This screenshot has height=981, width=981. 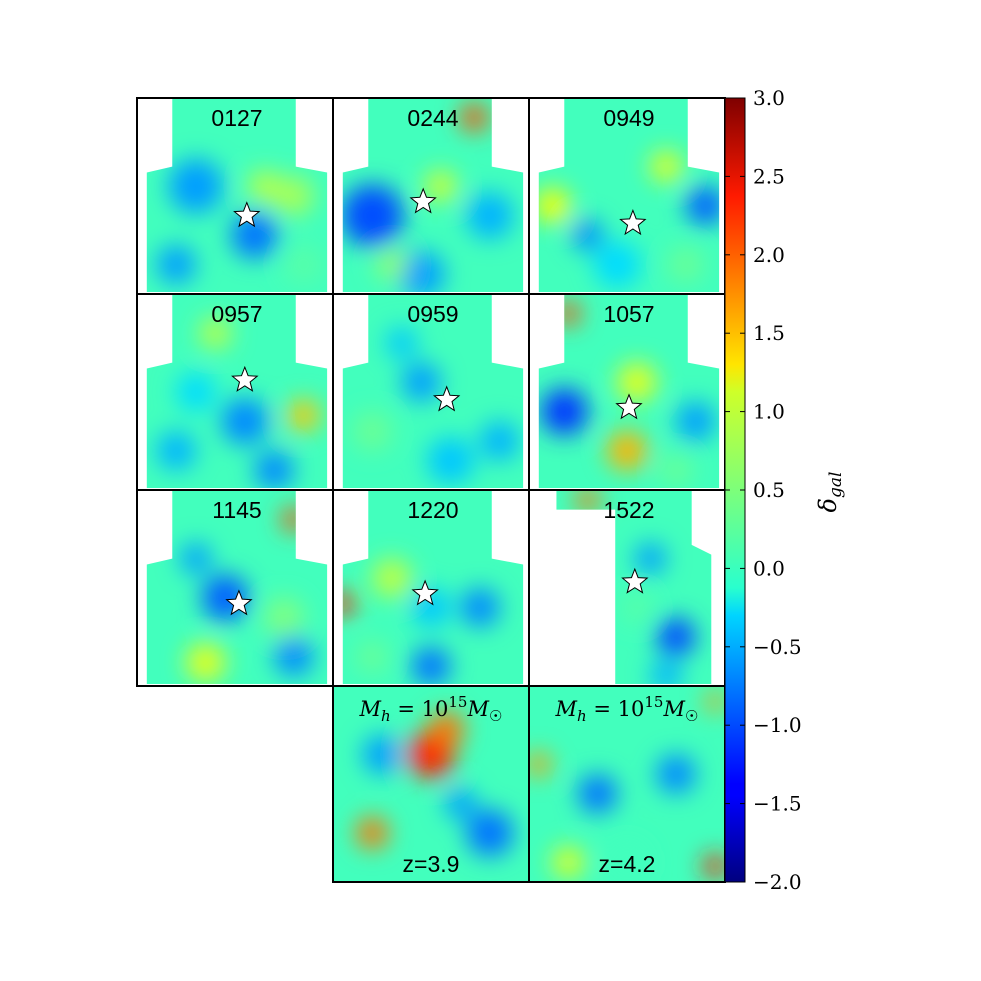 What do you see at coordinates (777, 647) in the screenshot?
I see `colorbar-tick-label: −0.5` at bounding box center [777, 647].